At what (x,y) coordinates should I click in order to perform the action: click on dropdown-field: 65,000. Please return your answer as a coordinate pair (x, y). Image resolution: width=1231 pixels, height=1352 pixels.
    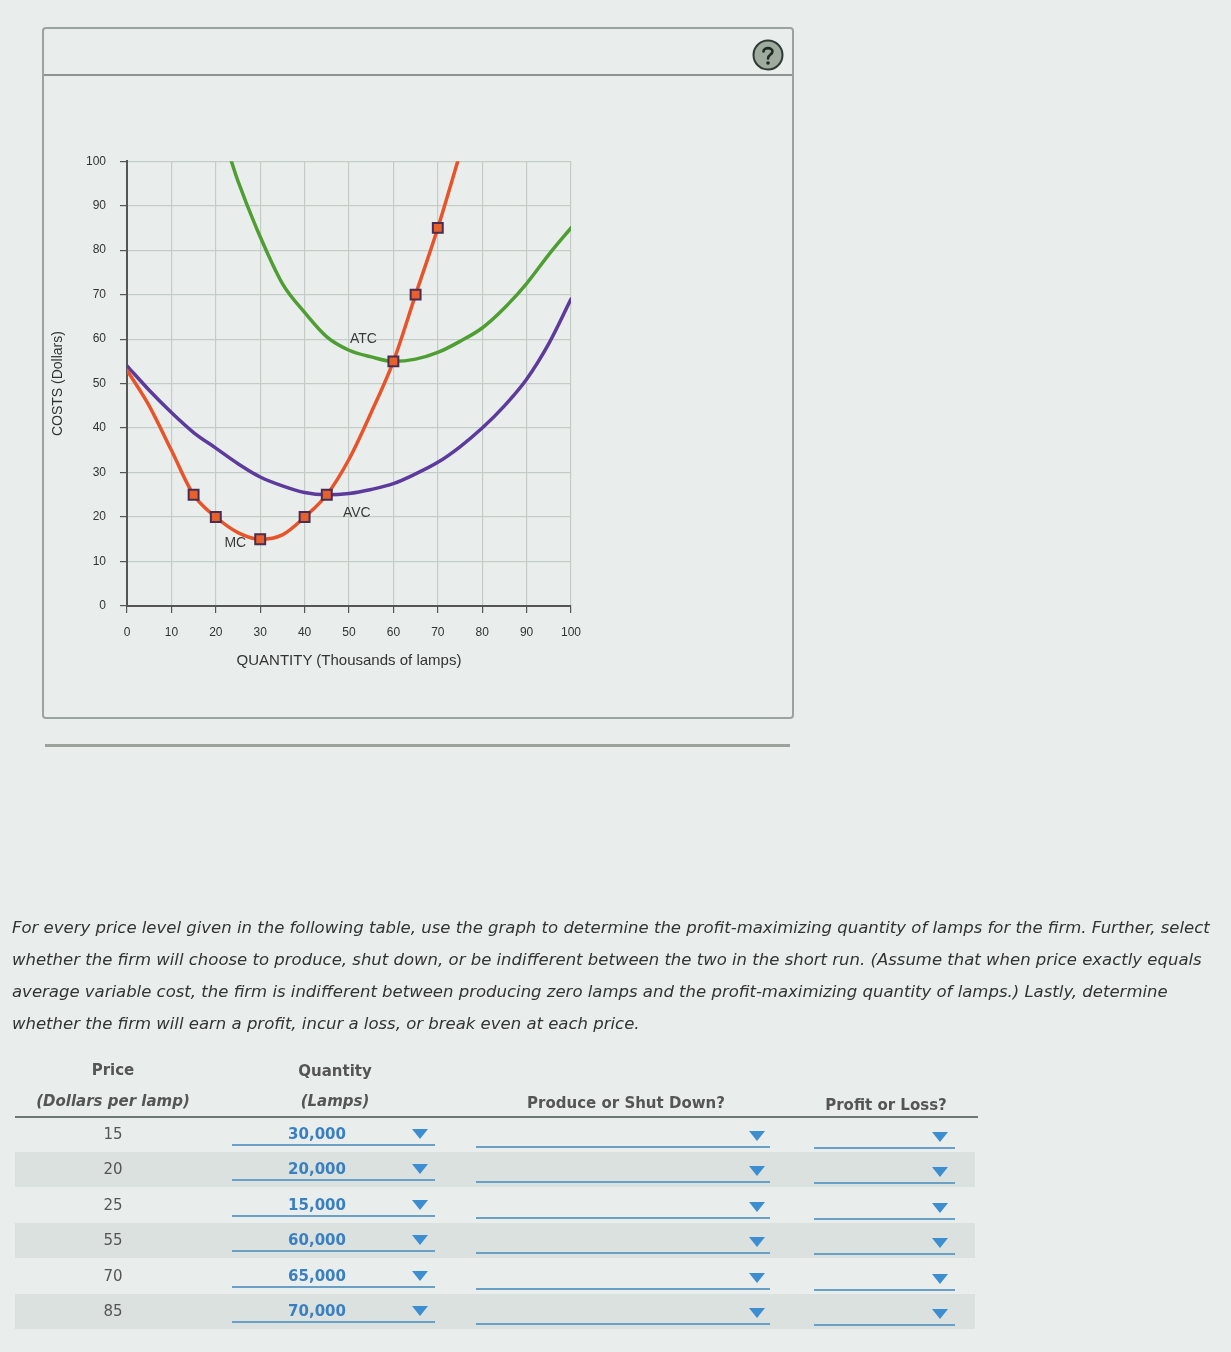
    Looking at the image, I should click on (333, 1276).